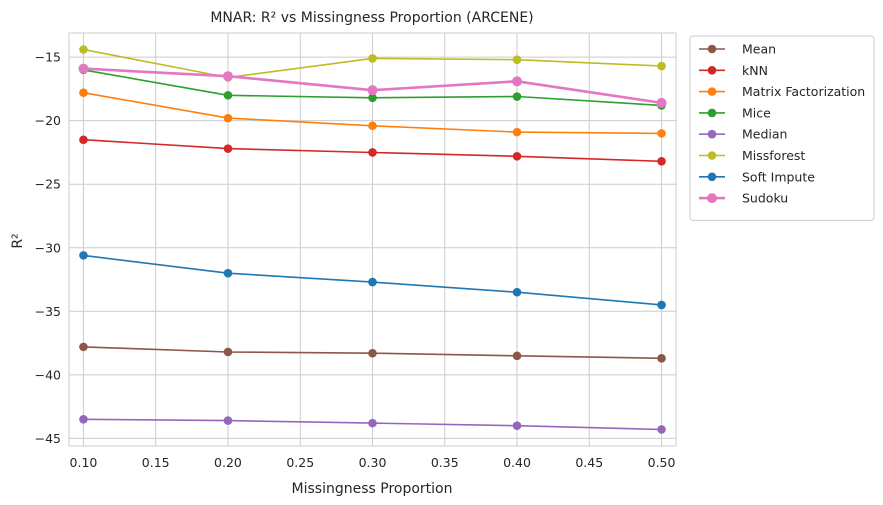 The height and width of the screenshot is (505, 883). I want to click on x-tick-label: 0.45, so click(589, 462).